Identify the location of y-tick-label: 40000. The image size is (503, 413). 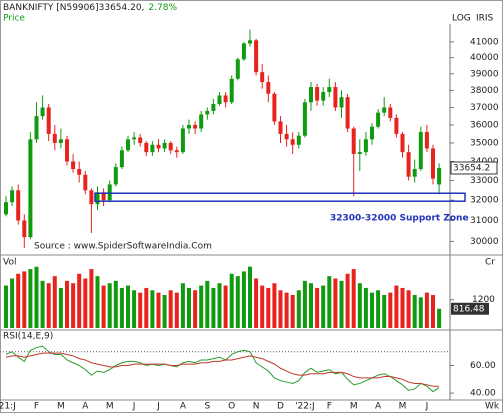
(484, 58).